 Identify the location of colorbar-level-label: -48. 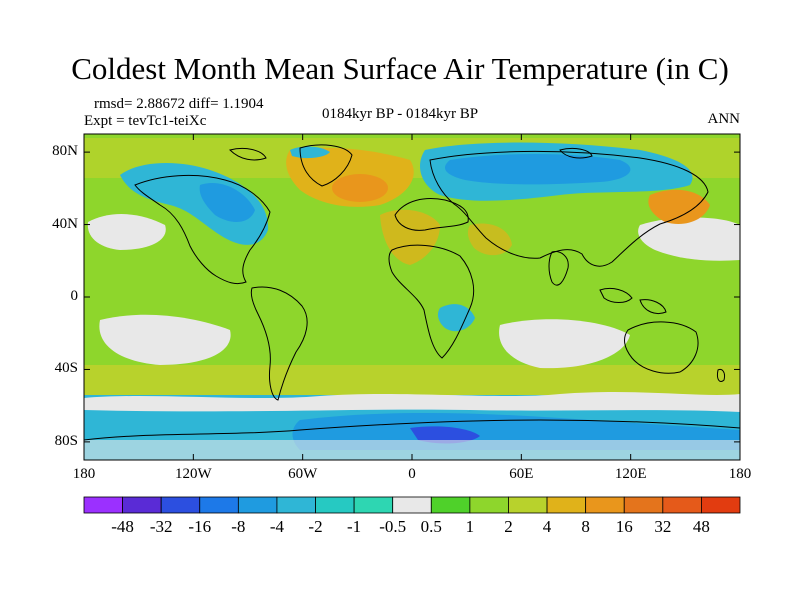
(122, 526).